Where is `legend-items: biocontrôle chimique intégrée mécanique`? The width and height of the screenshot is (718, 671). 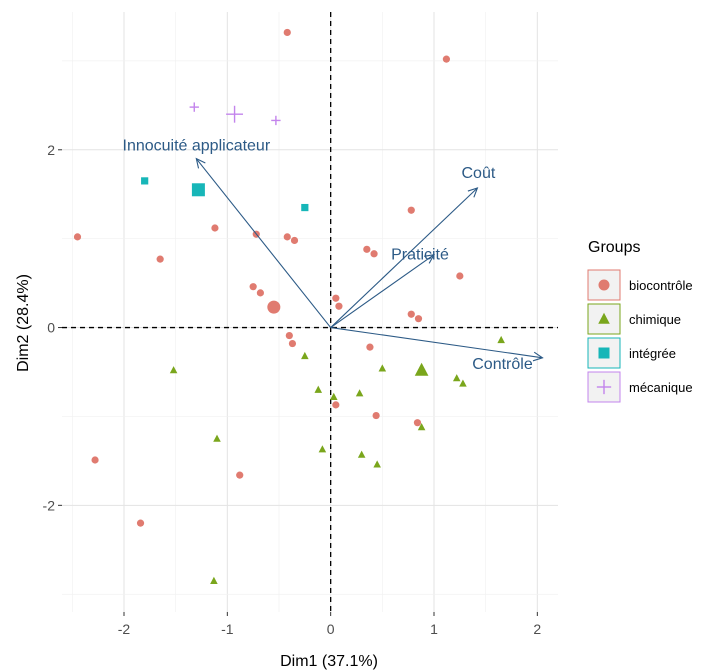
legend-items: biocontrôle chimique intégrée mécanique is located at coordinates (640, 336).